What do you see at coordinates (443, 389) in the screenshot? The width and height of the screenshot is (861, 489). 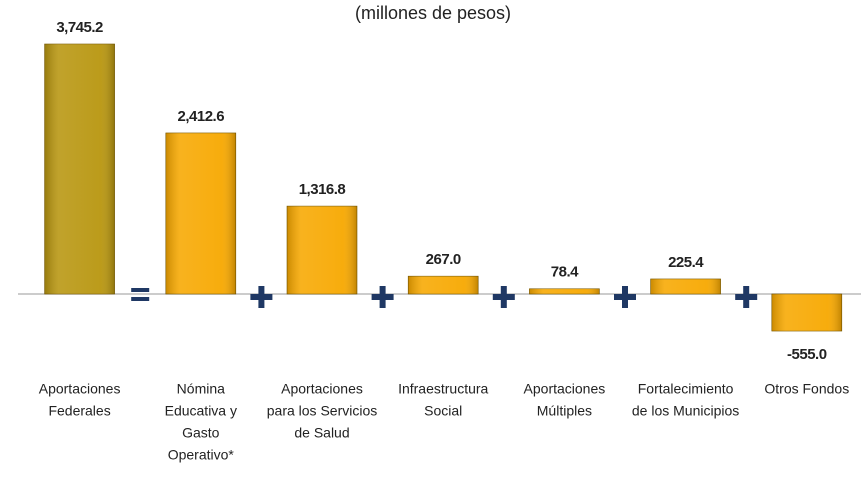 I see `x-tick-label: Infraestructura` at bounding box center [443, 389].